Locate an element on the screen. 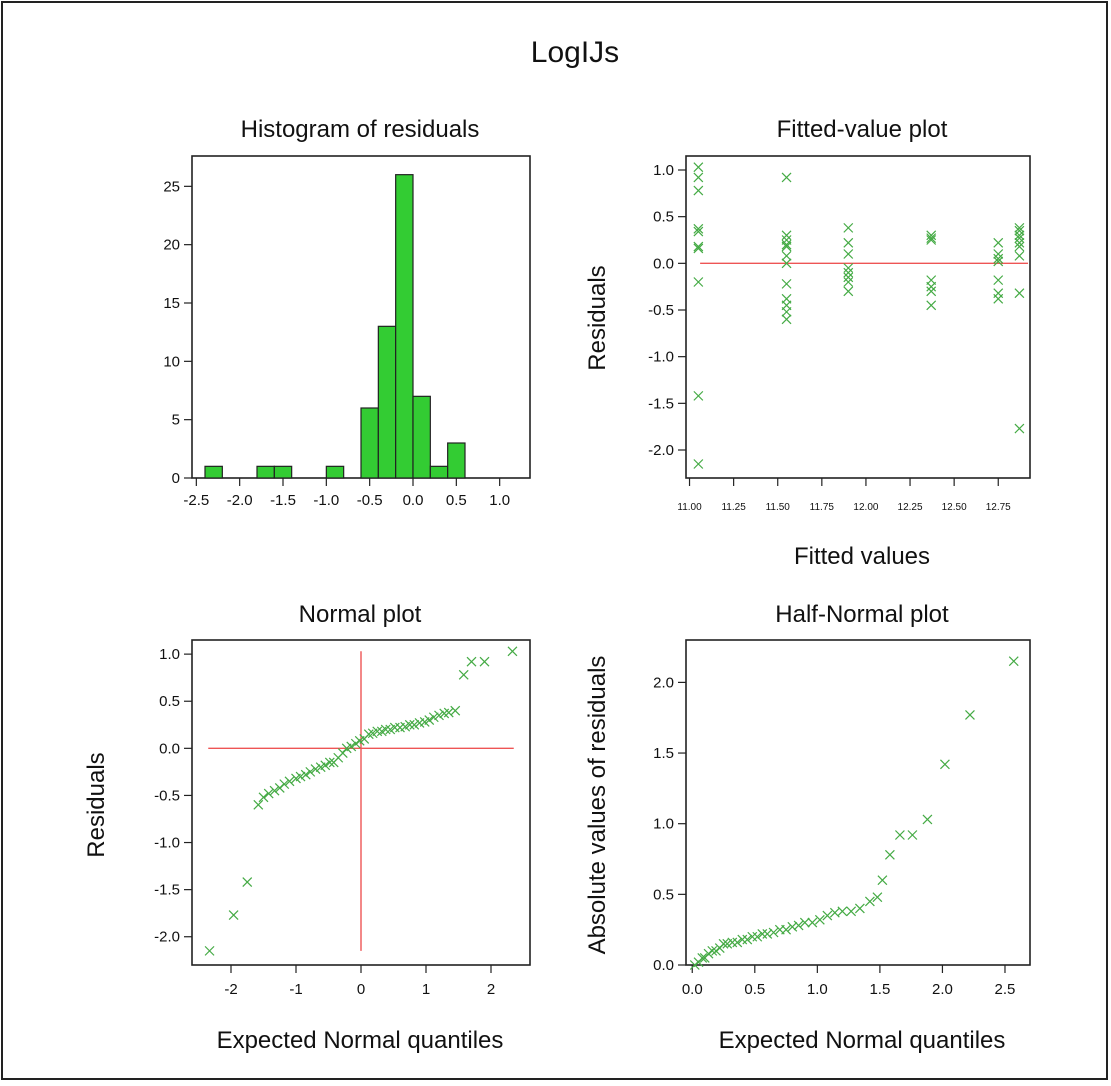 The height and width of the screenshot is (1086, 1111). hist-title: Histogram of residuals is located at coordinates (360, 129).